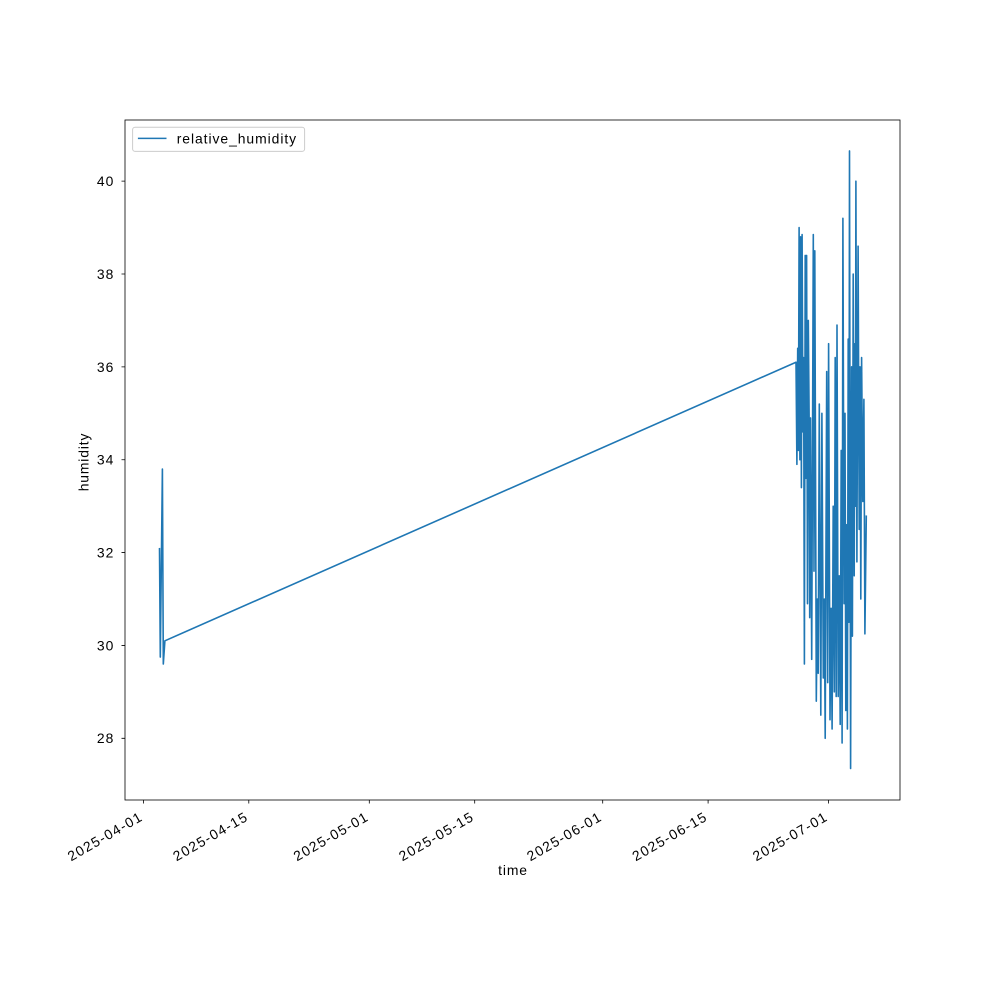 This screenshot has width=1000, height=1005. What do you see at coordinates (513, 870) in the screenshot?
I see `svg-text: time` at bounding box center [513, 870].